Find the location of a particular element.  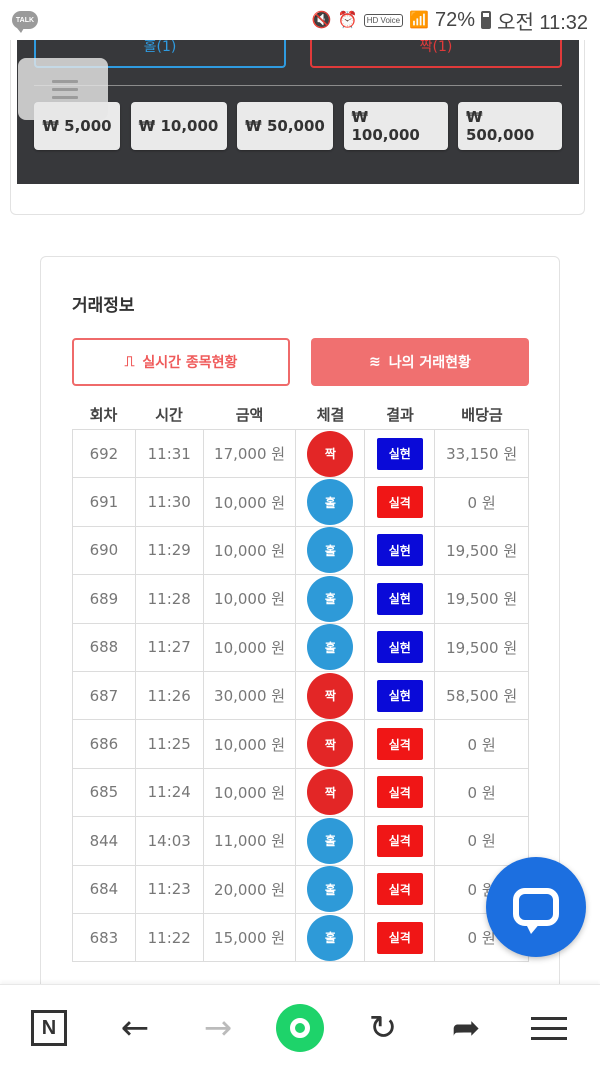

forward-button: → is located at coordinates (218, 1028).